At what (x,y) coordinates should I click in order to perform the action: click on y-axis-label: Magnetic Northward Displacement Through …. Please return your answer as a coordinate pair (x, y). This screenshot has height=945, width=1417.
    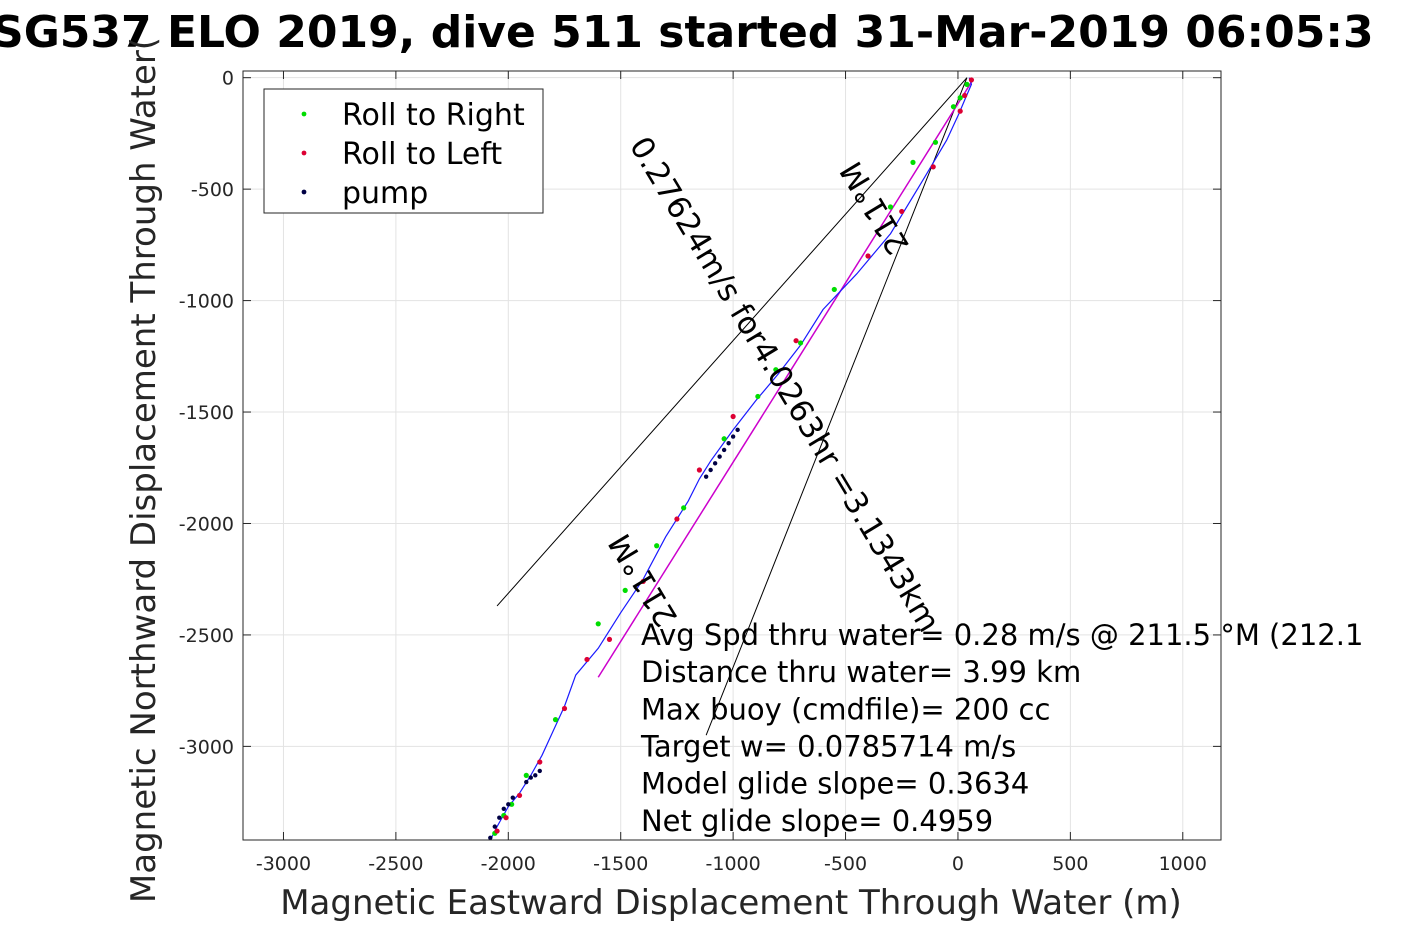
    Looking at the image, I should click on (144, 470).